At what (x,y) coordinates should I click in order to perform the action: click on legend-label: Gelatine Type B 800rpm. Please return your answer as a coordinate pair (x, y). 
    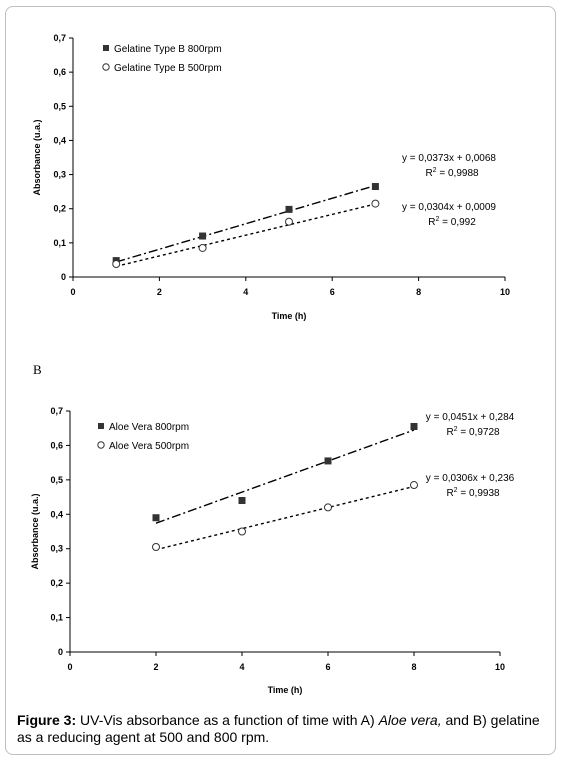
    Looking at the image, I should click on (168, 49).